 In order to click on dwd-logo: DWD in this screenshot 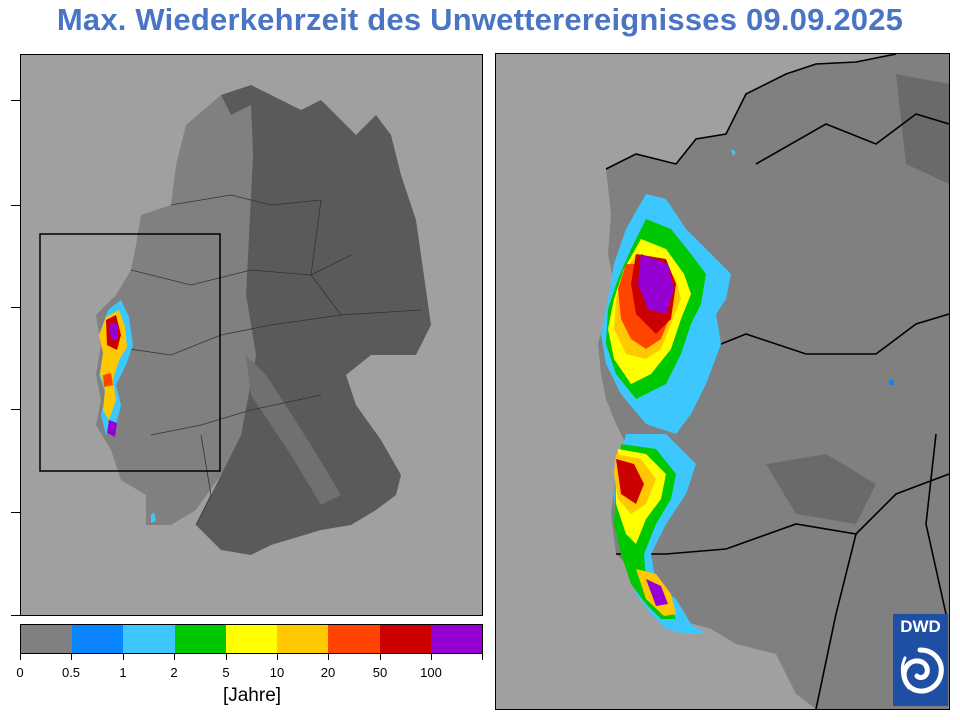, I will do `click(920, 660)`.